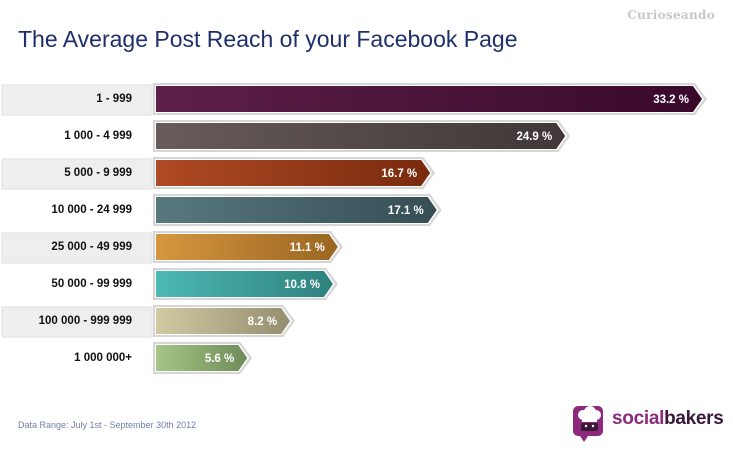 This screenshot has width=733, height=466. Describe the element at coordinates (671, 100) in the screenshot. I see `value-label: 33.2 %` at that location.